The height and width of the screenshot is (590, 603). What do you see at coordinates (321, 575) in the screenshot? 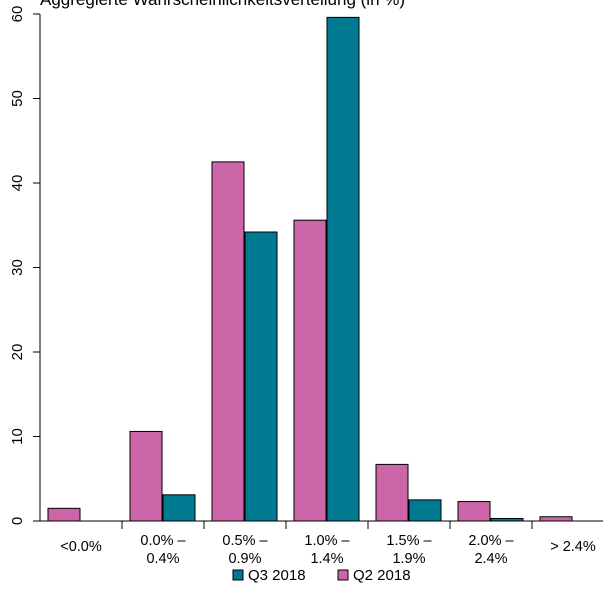
I see `legend: Q3 2018 Q2 2018` at bounding box center [321, 575].